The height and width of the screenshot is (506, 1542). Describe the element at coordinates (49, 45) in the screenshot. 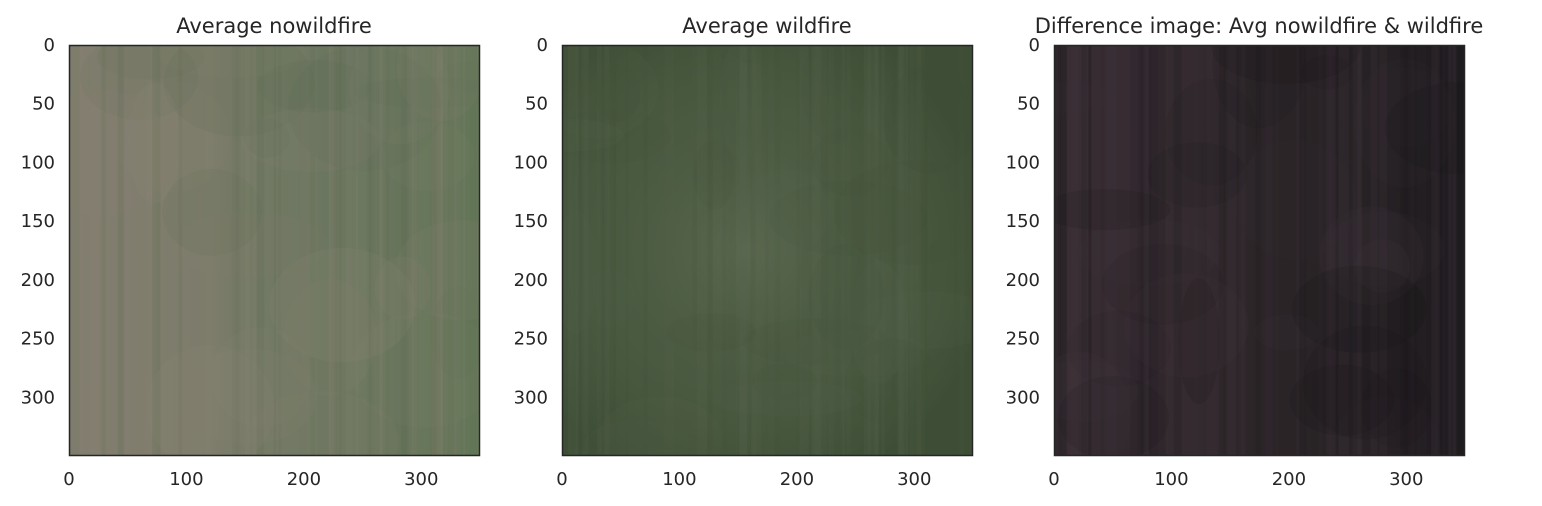

I see `y-tick-label: 0` at that location.